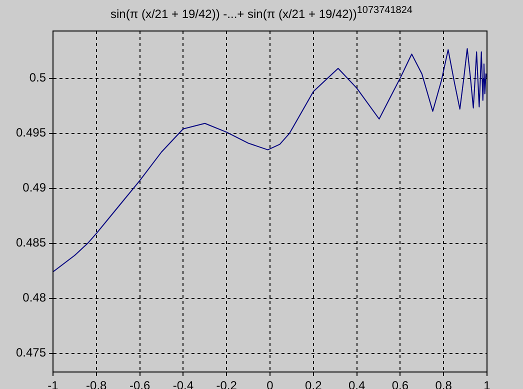 The width and height of the screenshot is (523, 389). I want to click on y-tick-label: 0.475, so click(31, 353).